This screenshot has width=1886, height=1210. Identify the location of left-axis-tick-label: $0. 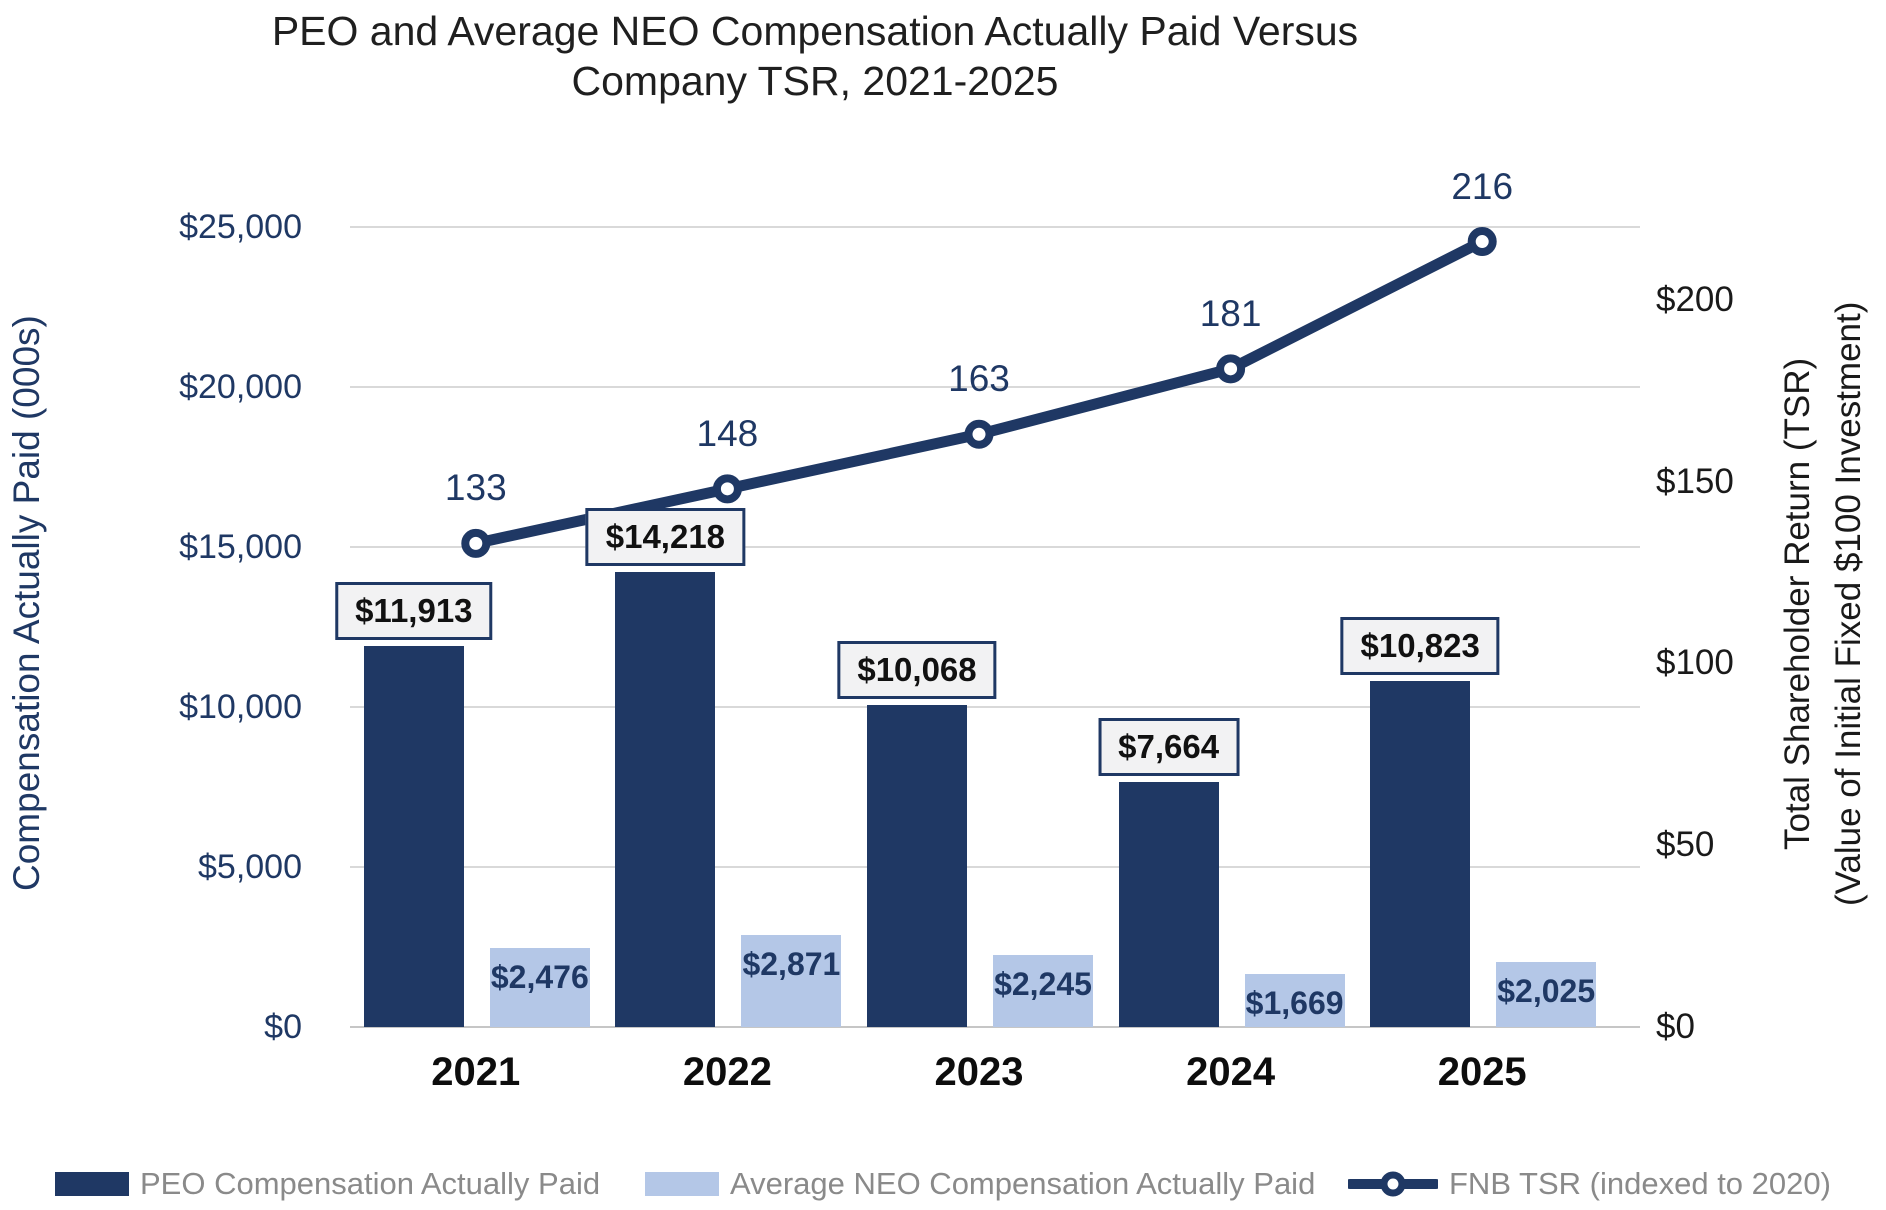
(283, 1027).